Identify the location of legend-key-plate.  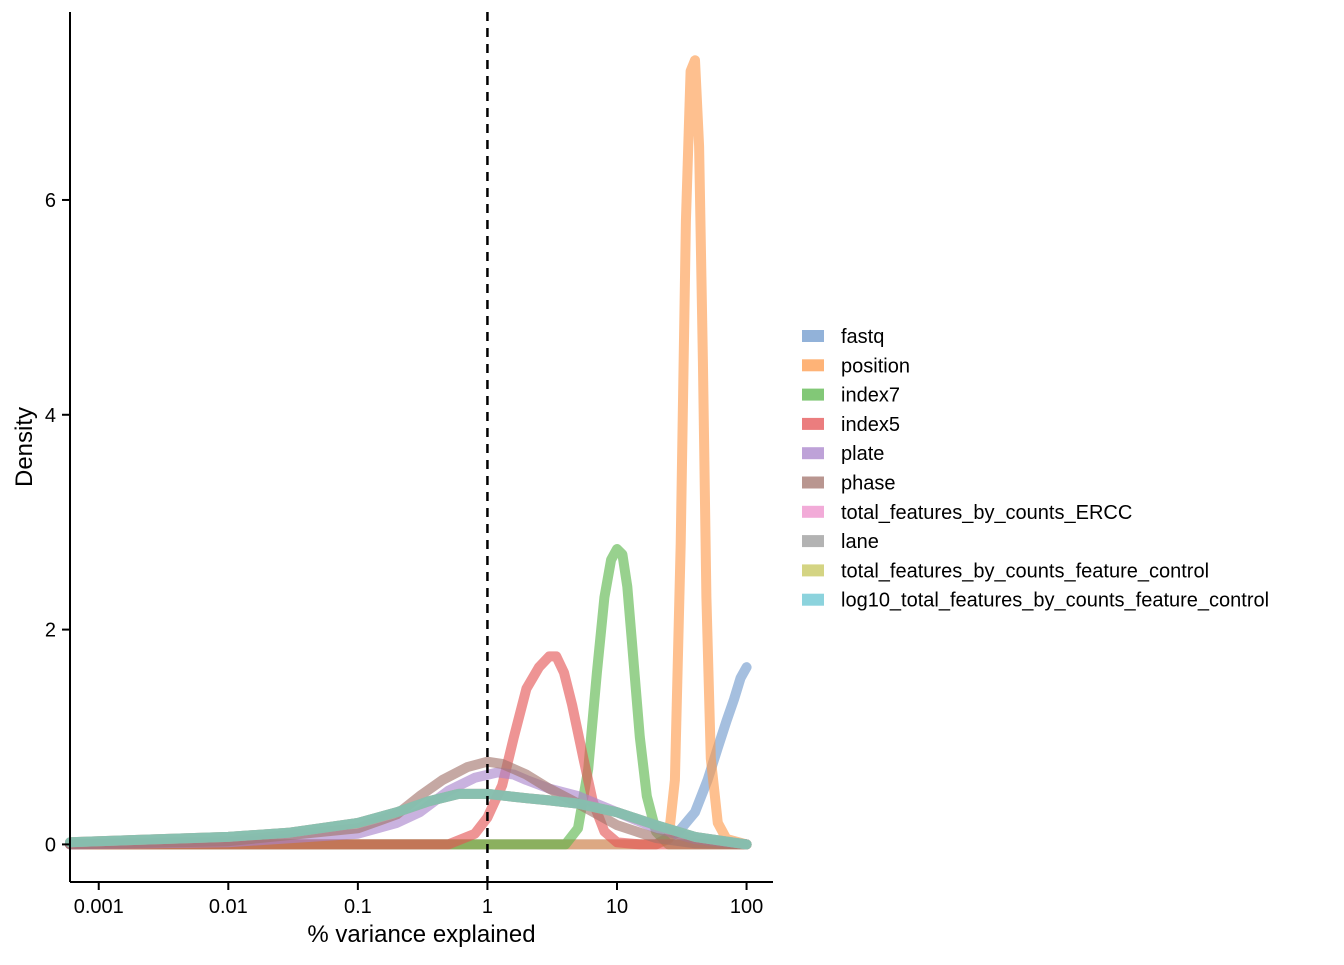
(813, 453).